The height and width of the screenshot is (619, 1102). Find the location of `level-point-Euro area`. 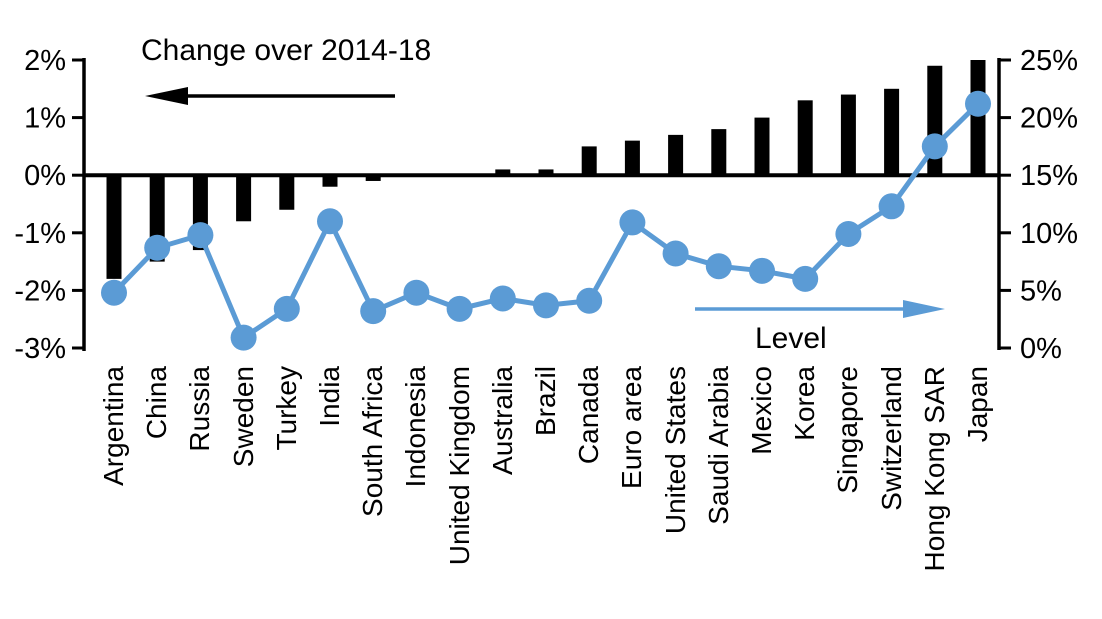

level-point-Euro area is located at coordinates (632, 222).